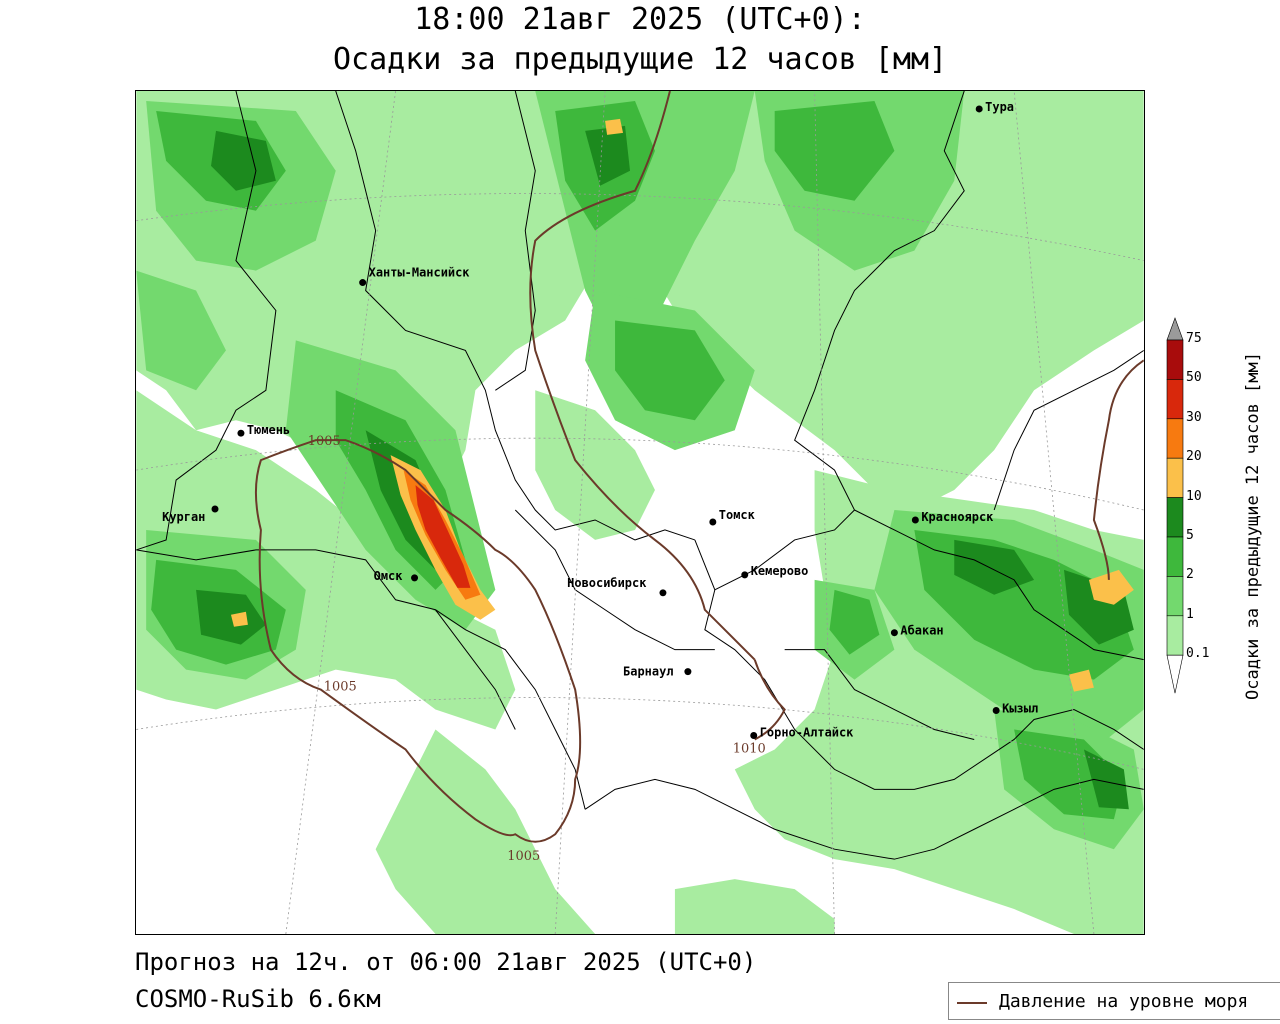 This screenshot has height=1024, width=1280. I want to click on isobar-label: 1010, so click(749, 748).